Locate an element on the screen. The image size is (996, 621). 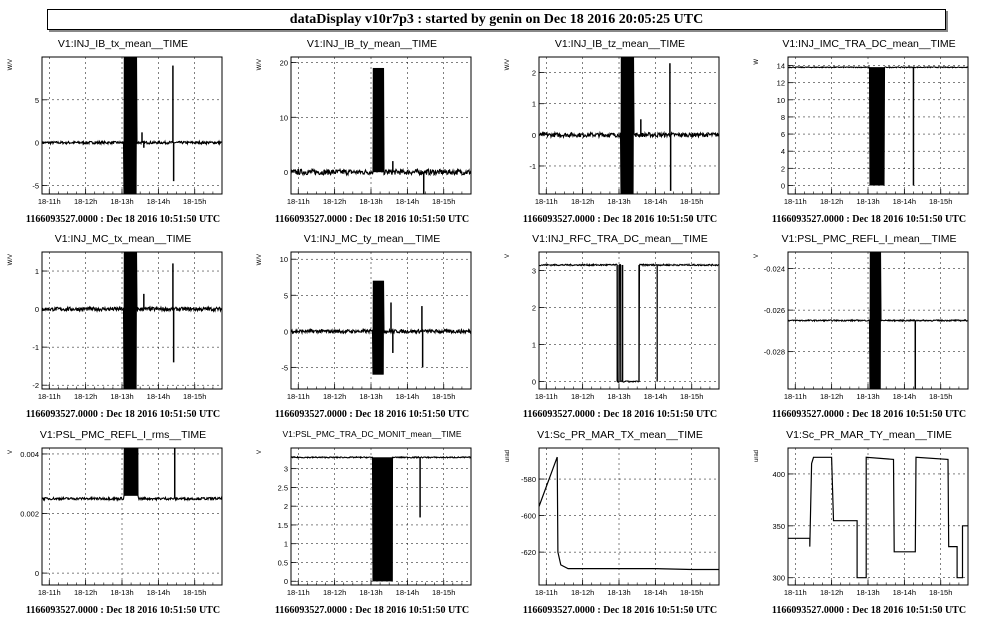
y-tick-label: -1 is located at coordinates (35, 347).